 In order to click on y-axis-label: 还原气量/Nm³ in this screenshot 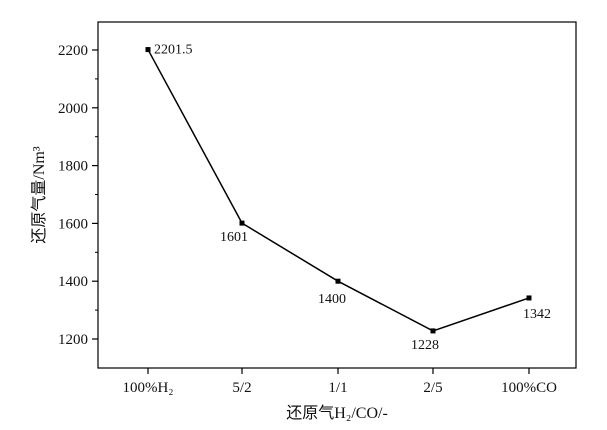, I will do `click(39, 194)`.